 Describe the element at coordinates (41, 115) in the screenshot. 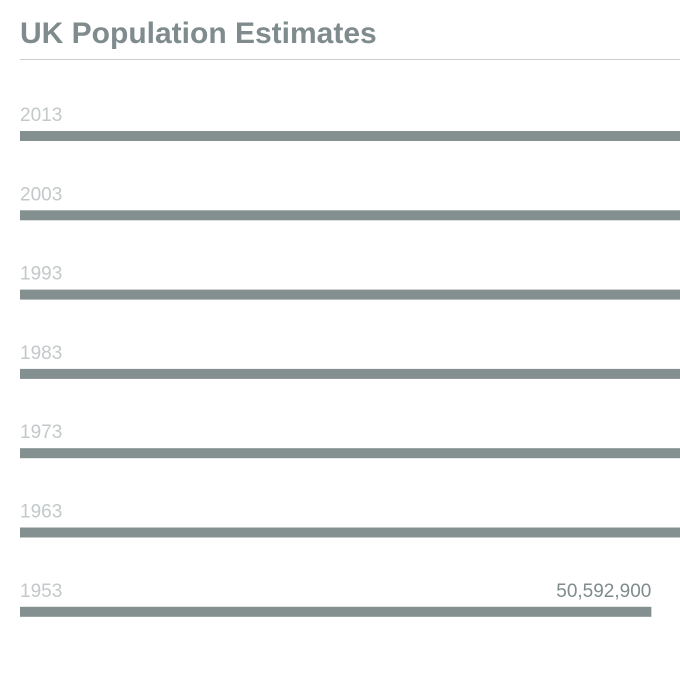

I see `category-label: 2013` at that location.